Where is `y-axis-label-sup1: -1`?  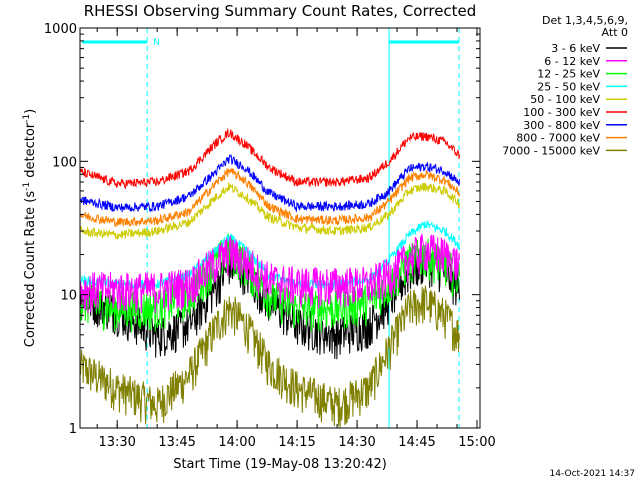 y-axis-label-sup1: -1 is located at coordinates (27, 186).